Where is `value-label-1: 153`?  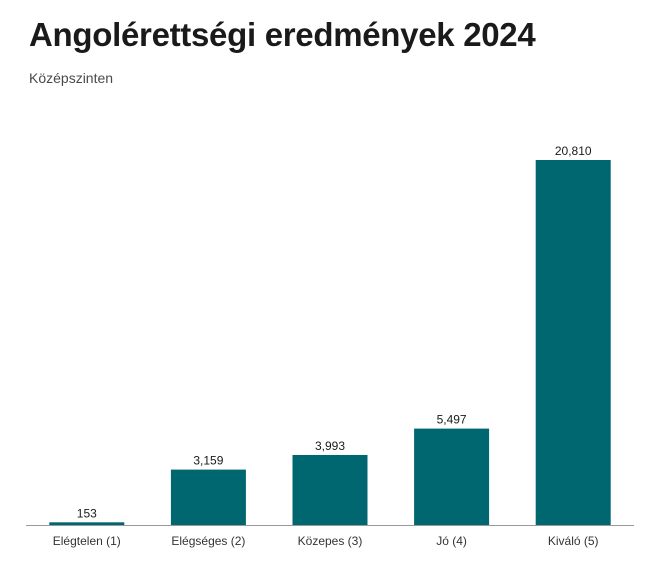 value-label-1: 153 is located at coordinates (87, 513).